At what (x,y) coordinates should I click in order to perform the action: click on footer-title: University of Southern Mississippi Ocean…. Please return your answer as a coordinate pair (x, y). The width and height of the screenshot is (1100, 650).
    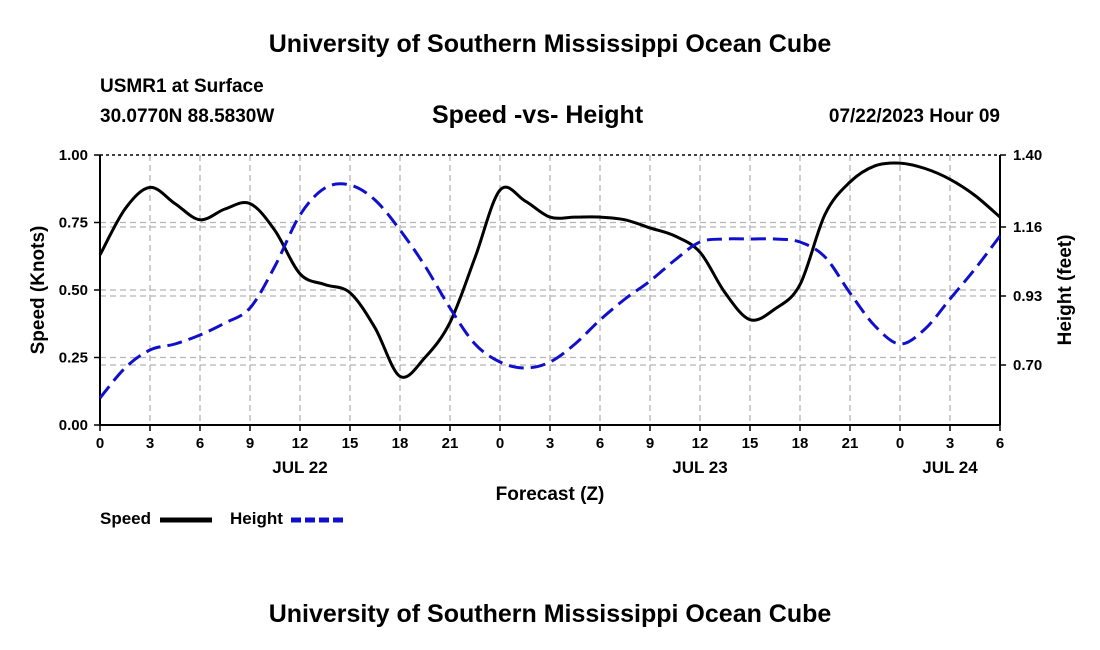
    Looking at the image, I should click on (550, 614).